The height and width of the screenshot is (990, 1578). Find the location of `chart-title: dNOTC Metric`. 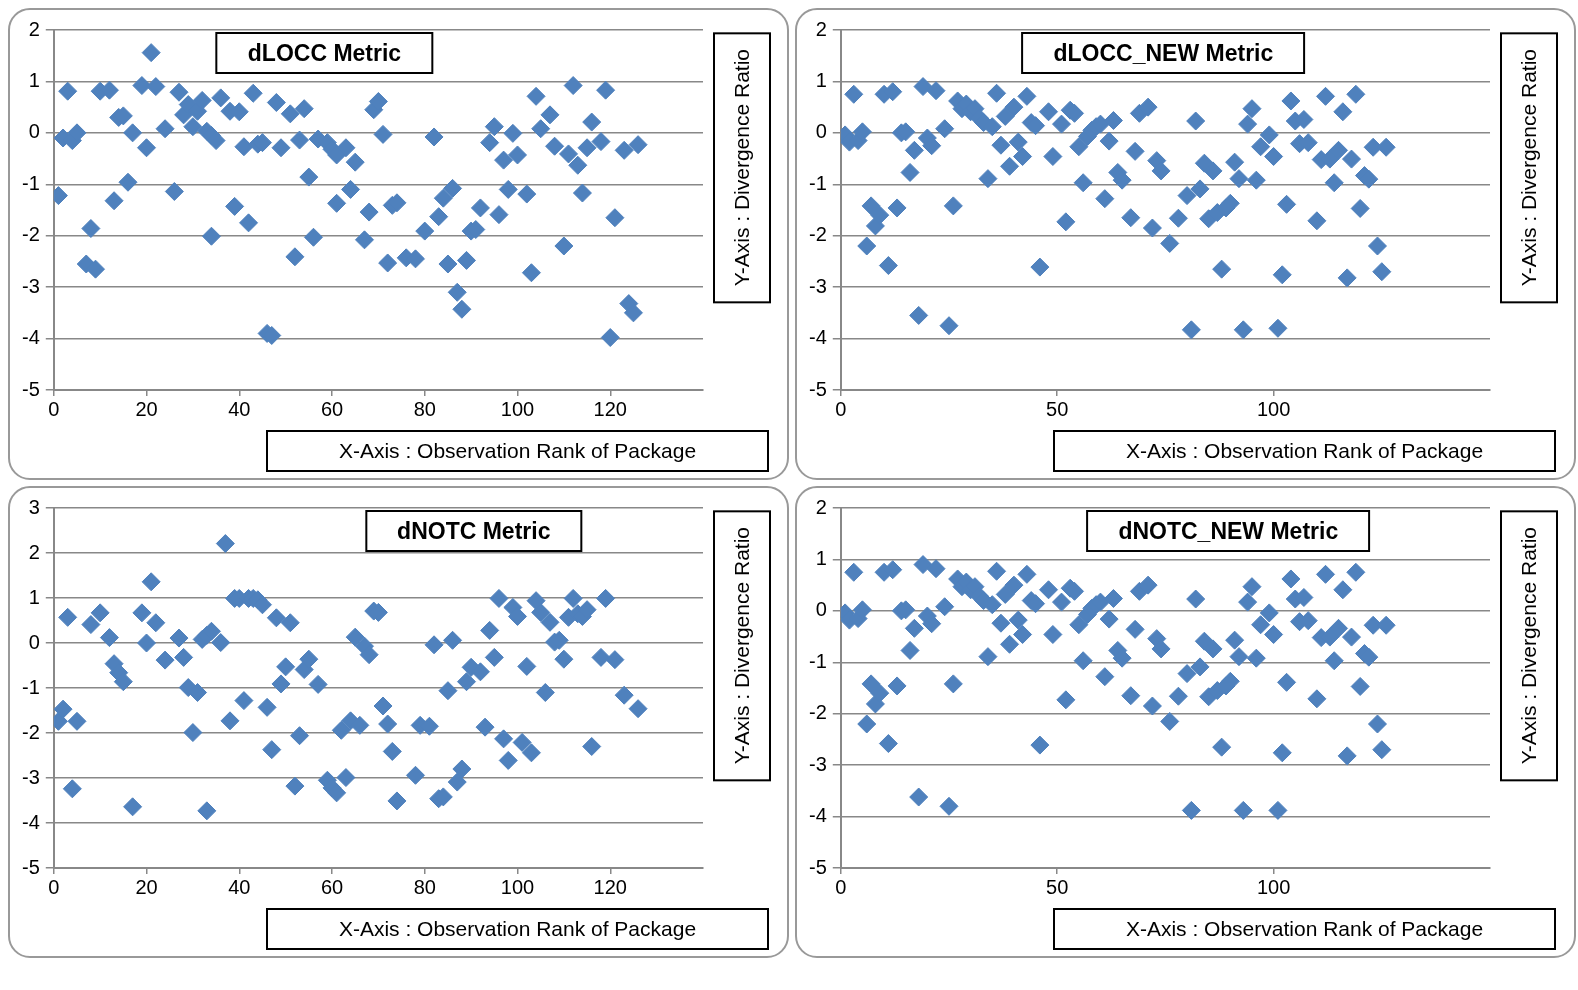

chart-title: dNOTC Metric is located at coordinates (474, 531).